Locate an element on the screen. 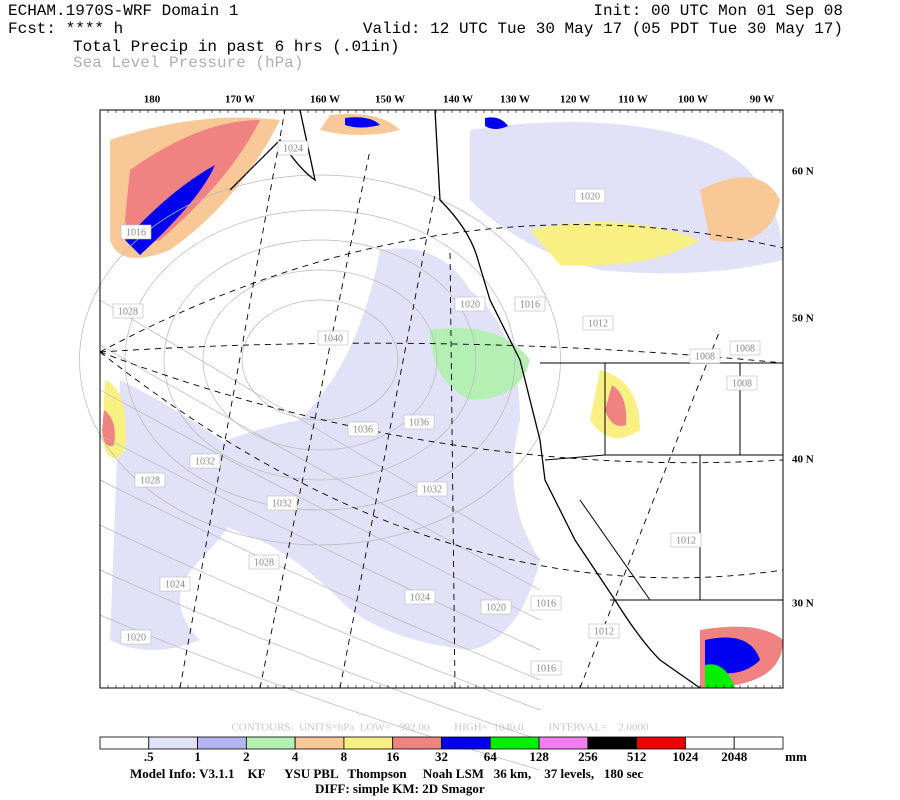 This screenshot has height=800, width=900. longitude-label: 170 W is located at coordinates (240, 100).